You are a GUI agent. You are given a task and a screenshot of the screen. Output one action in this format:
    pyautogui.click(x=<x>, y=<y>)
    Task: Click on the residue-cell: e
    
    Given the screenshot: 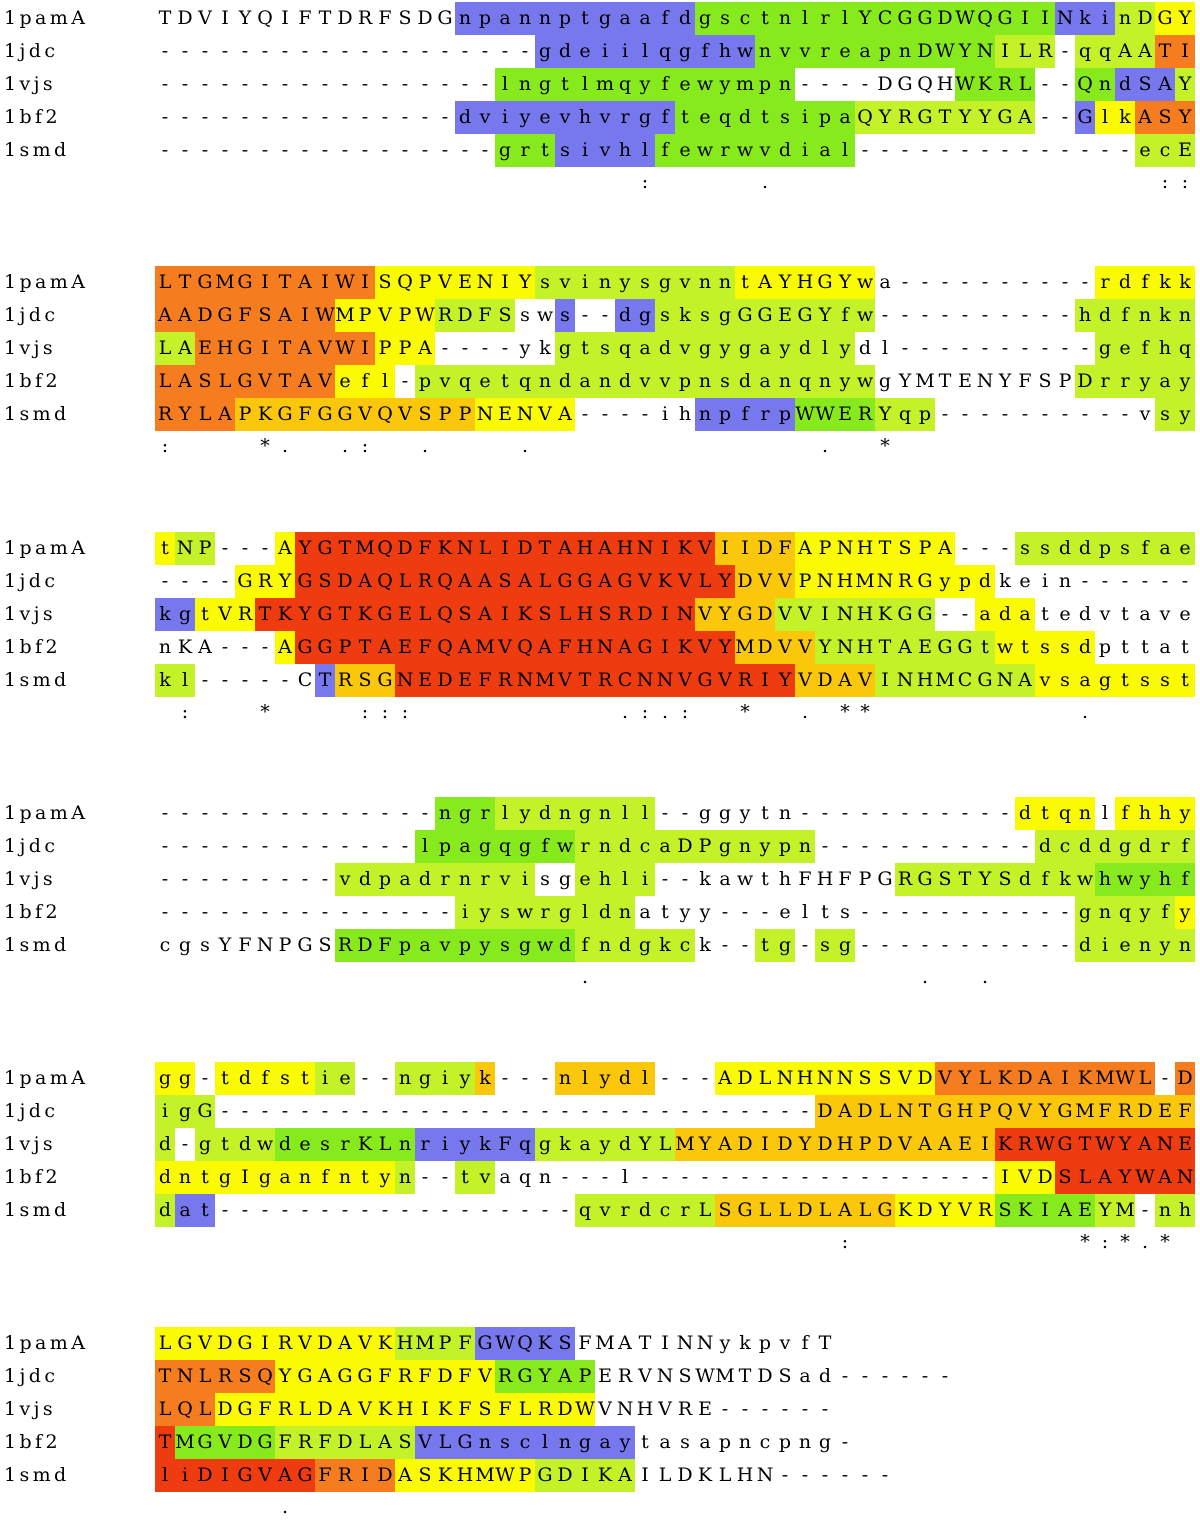 What is the action you would take?
    pyautogui.click(x=485, y=381)
    